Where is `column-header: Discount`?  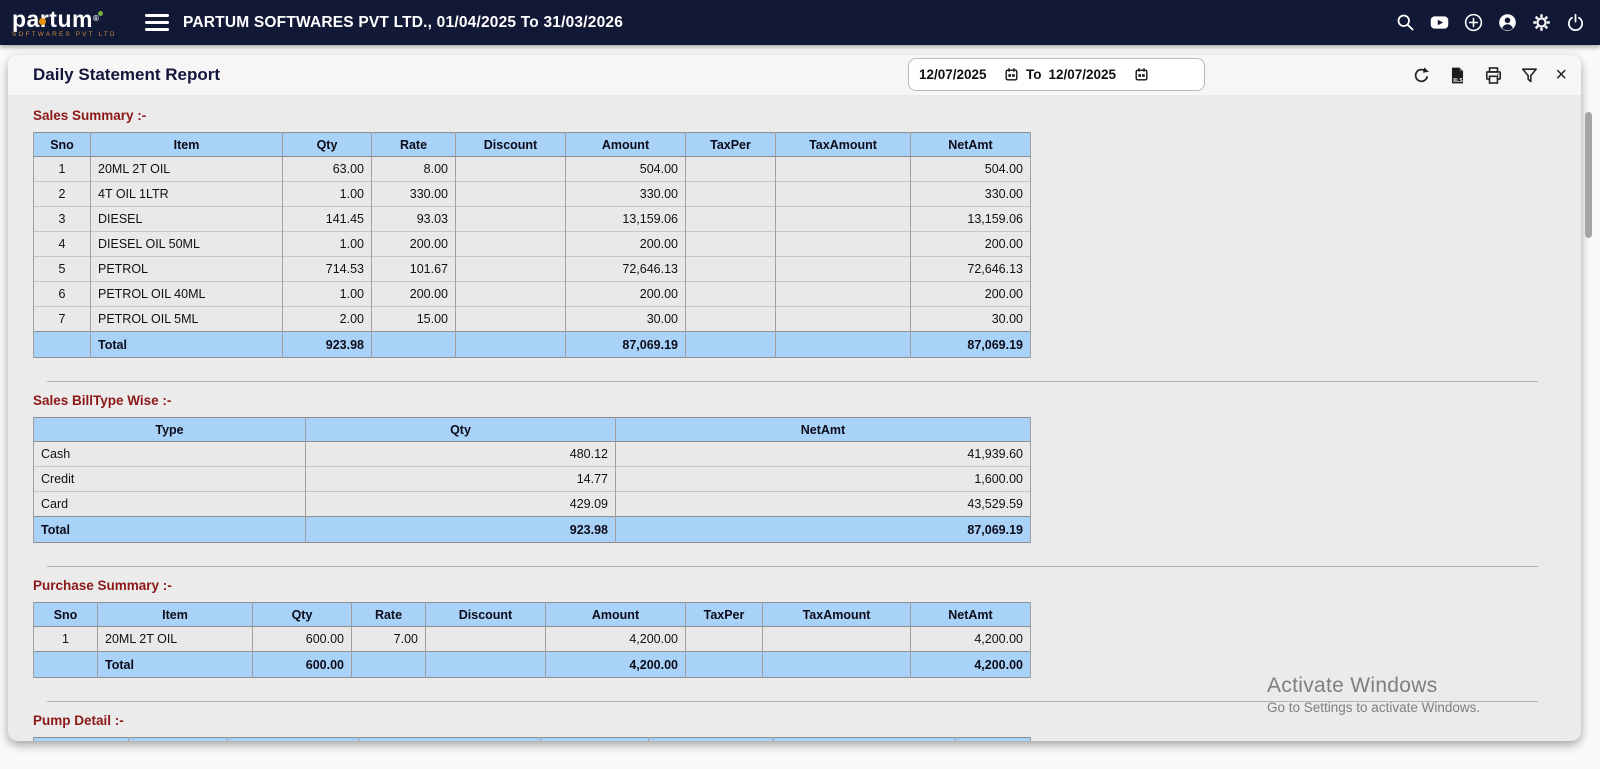
column-header: Discount is located at coordinates (485, 614).